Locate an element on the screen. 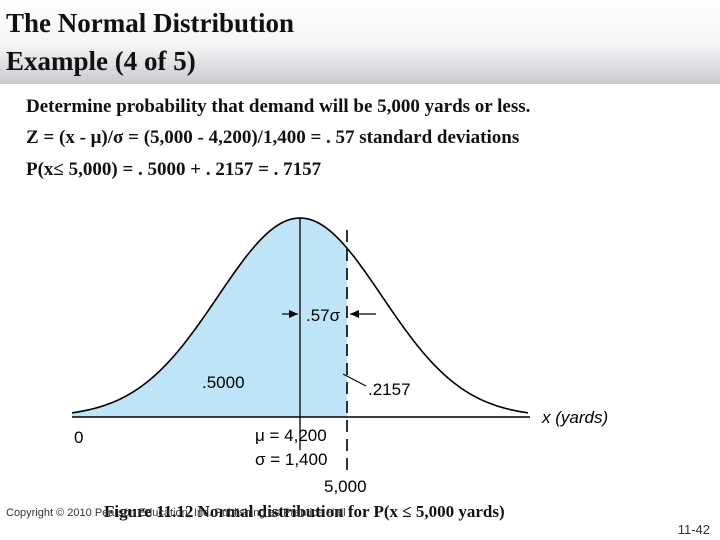 Image resolution: width=720 pixels, height=540 pixels. x-axis-label: x (yards) is located at coordinates (574, 417).